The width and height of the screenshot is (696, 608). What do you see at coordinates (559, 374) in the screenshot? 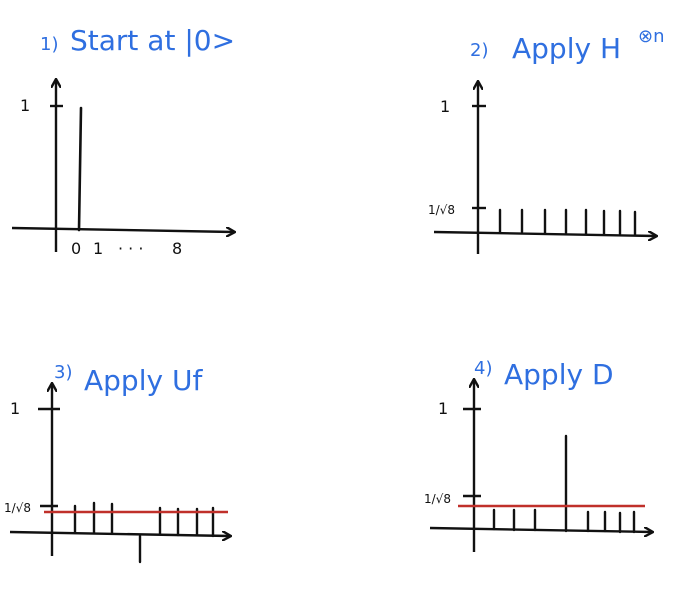
I see `panel-4-title: Apply D` at bounding box center [559, 374].